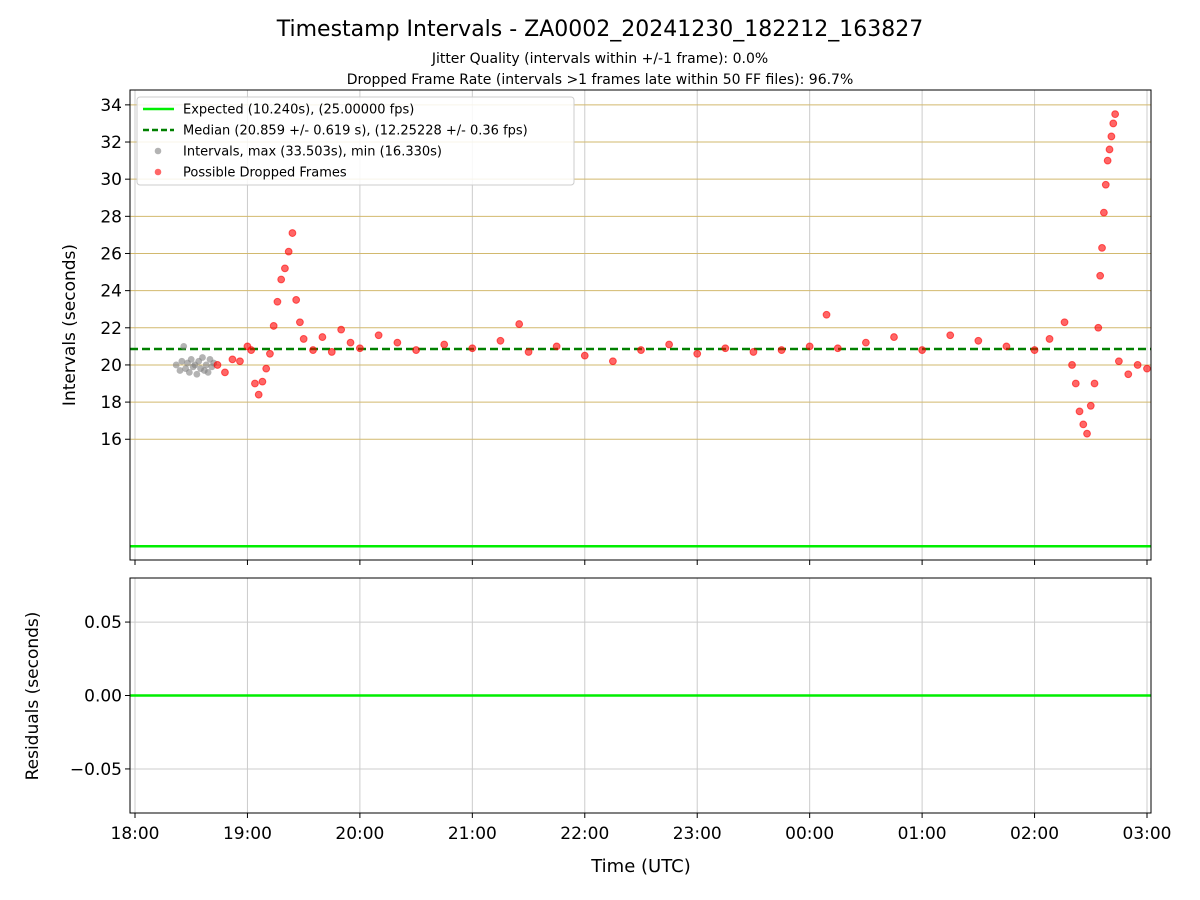 The height and width of the screenshot is (900, 1200). I want to click on legend-dropped-label: Possible Dropped Frames, so click(265, 173).